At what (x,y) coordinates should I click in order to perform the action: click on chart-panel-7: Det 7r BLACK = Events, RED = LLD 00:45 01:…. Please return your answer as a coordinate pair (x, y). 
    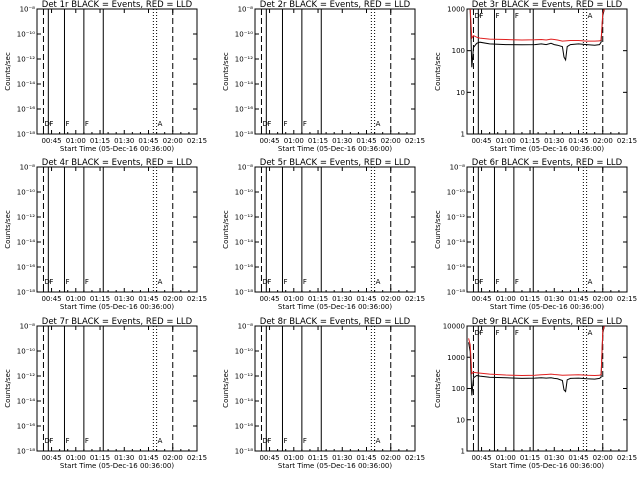
    Looking at the image, I should click on (105, 393).